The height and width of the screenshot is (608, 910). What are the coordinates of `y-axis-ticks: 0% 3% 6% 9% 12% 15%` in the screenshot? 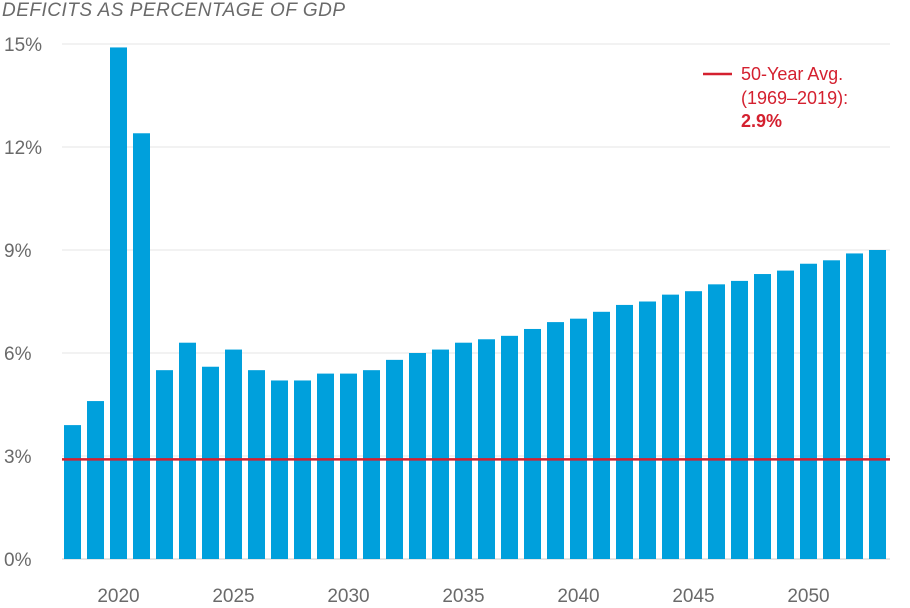 It's located at (23, 303).